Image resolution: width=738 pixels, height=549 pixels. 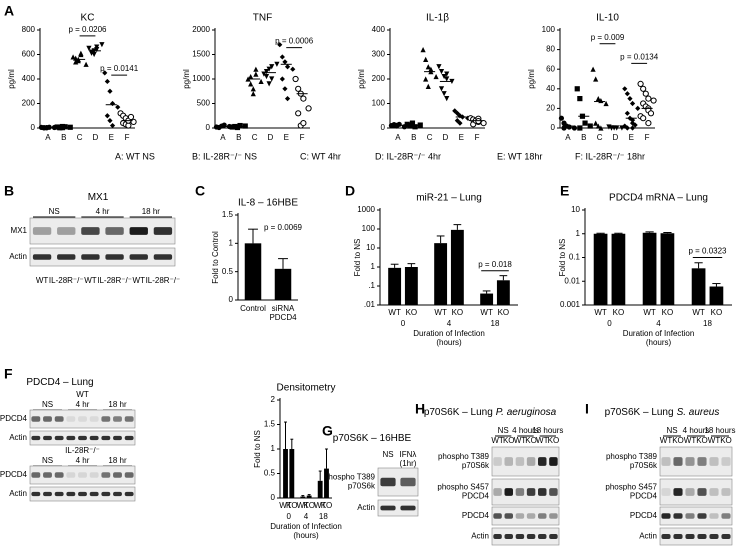 I want to click on lane-label: KO, so click(x=509, y=440).